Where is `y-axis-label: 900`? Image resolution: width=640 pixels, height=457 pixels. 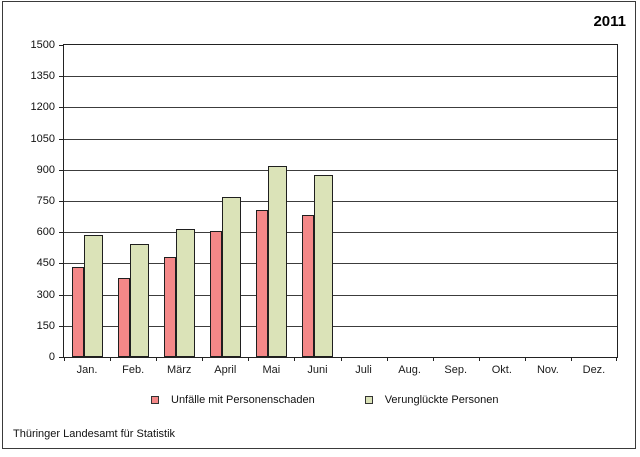
y-axis-label: 900 is located at coordinates (45, 169).